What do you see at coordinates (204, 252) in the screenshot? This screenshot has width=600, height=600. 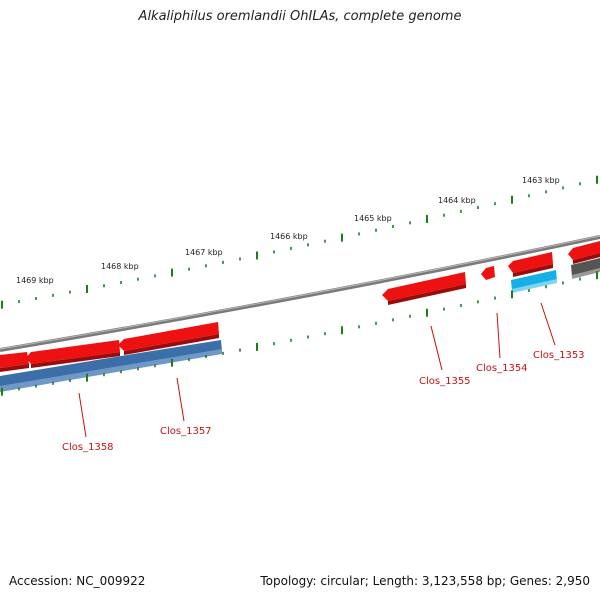 I see `kbp-label-1467: 1467 kbp` at bounding box center [204, 252].